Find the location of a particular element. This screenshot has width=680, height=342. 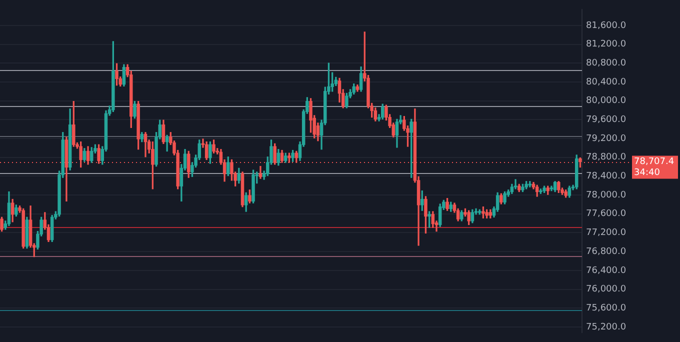

y-tick-label: 81,600.0 is located at coordinates (606, 25).